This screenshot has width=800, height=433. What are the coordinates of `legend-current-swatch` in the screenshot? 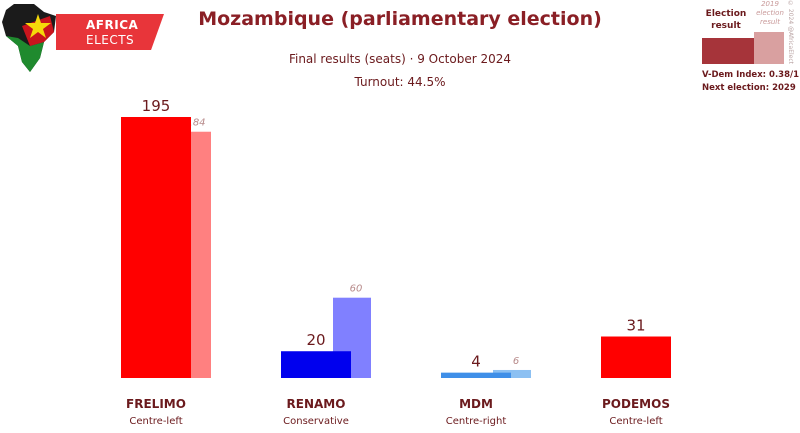 It's located at (728, 51).